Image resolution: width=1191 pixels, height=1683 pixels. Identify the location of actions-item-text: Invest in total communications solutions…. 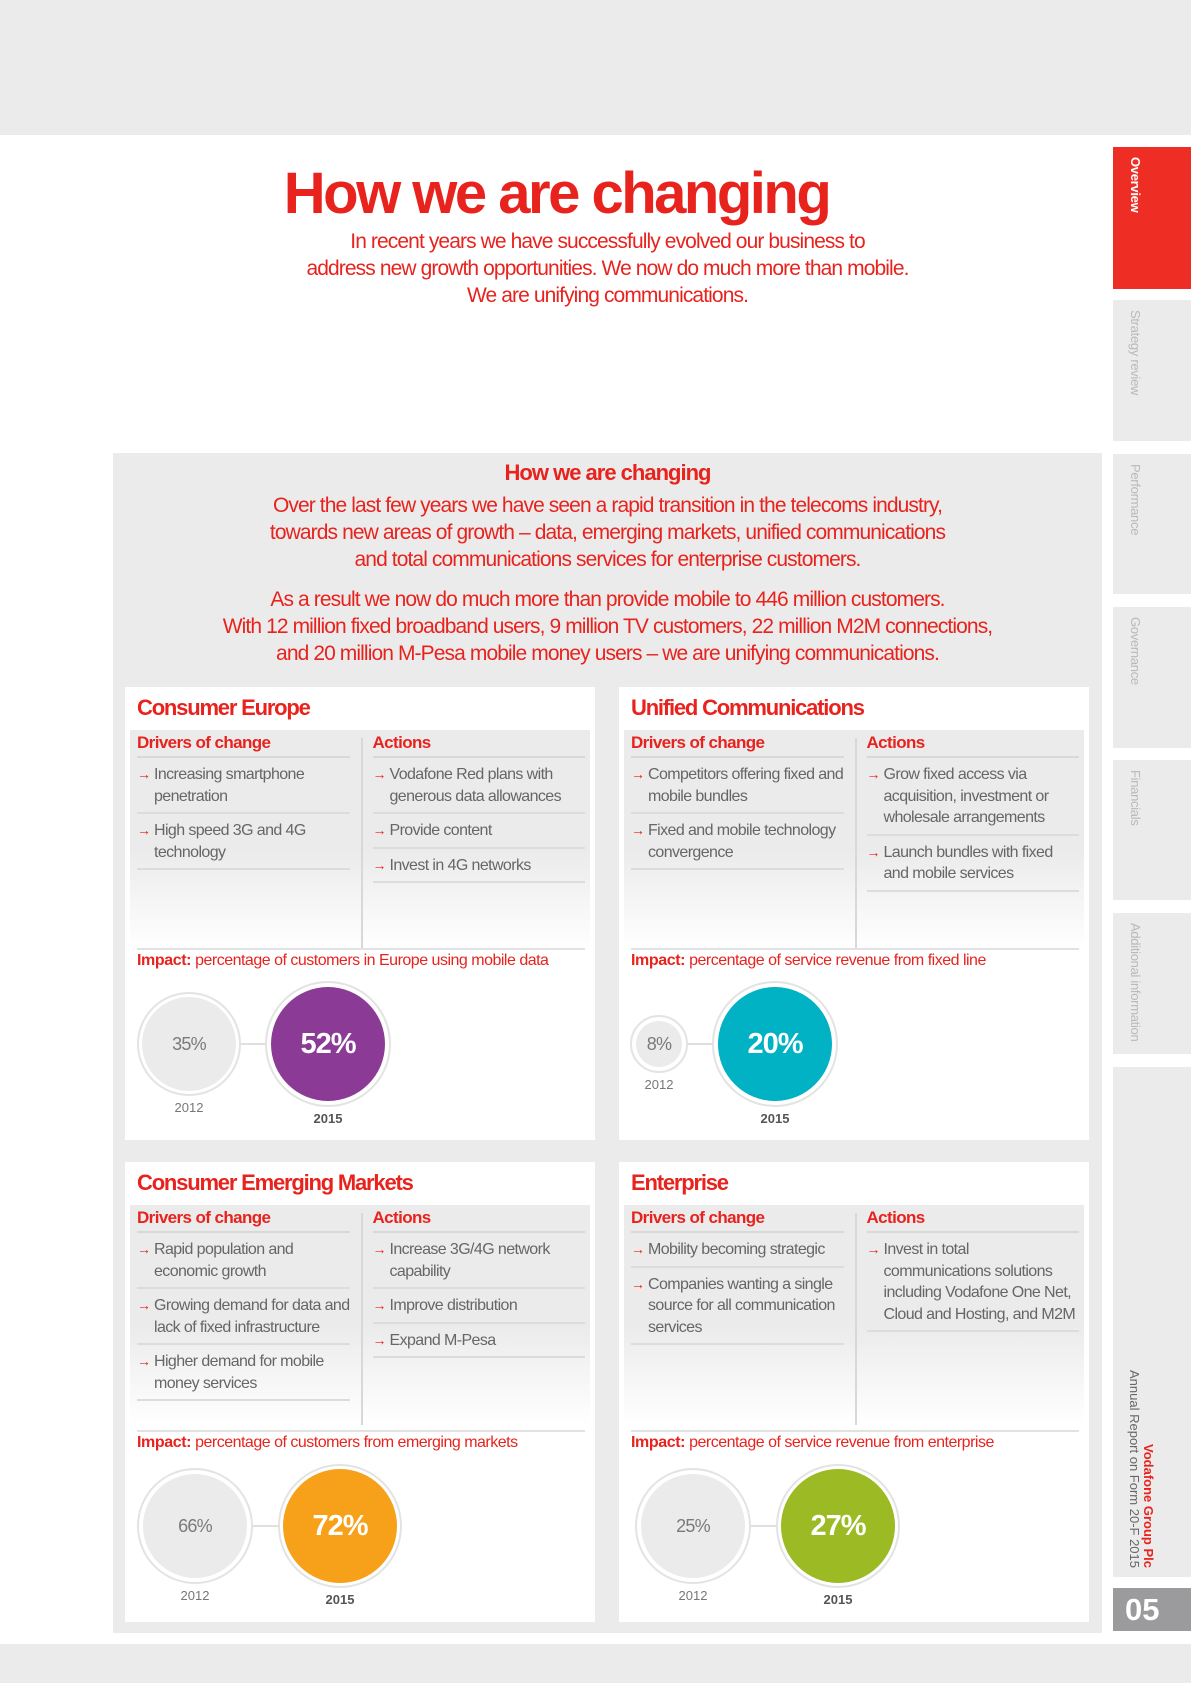
(979, 1282).